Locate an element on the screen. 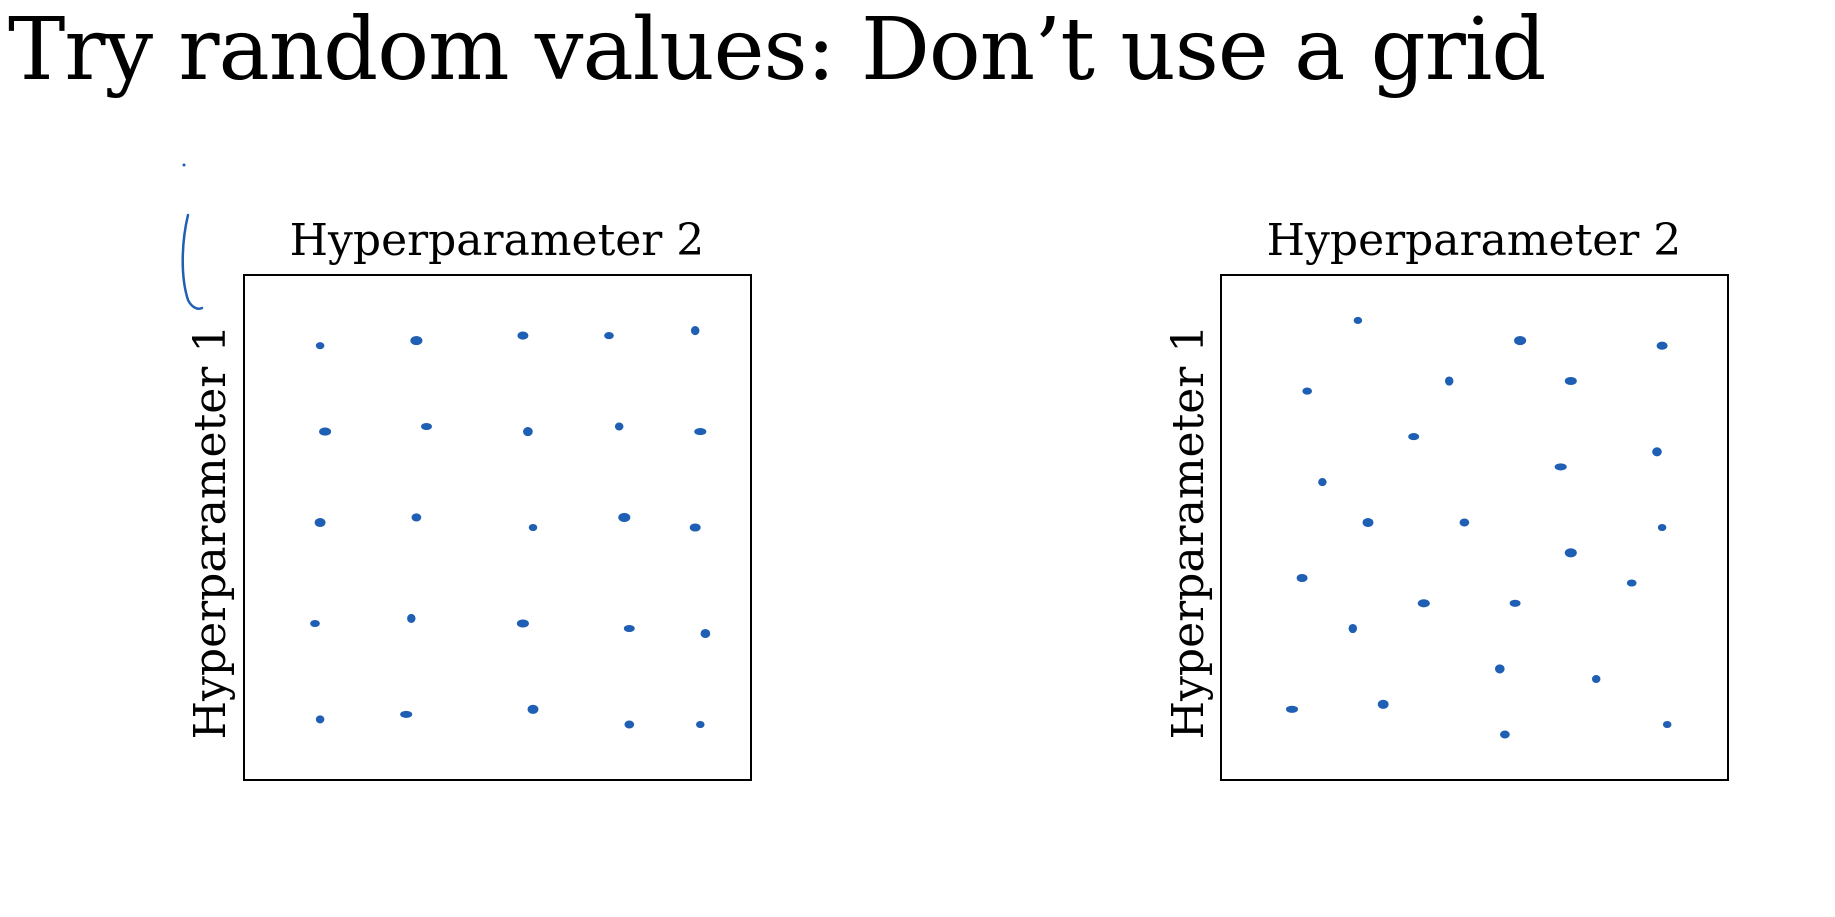 Image resolution: width=1835 pixels, height=917 pixels. annotation-dot is located at coordinates (184, 165).